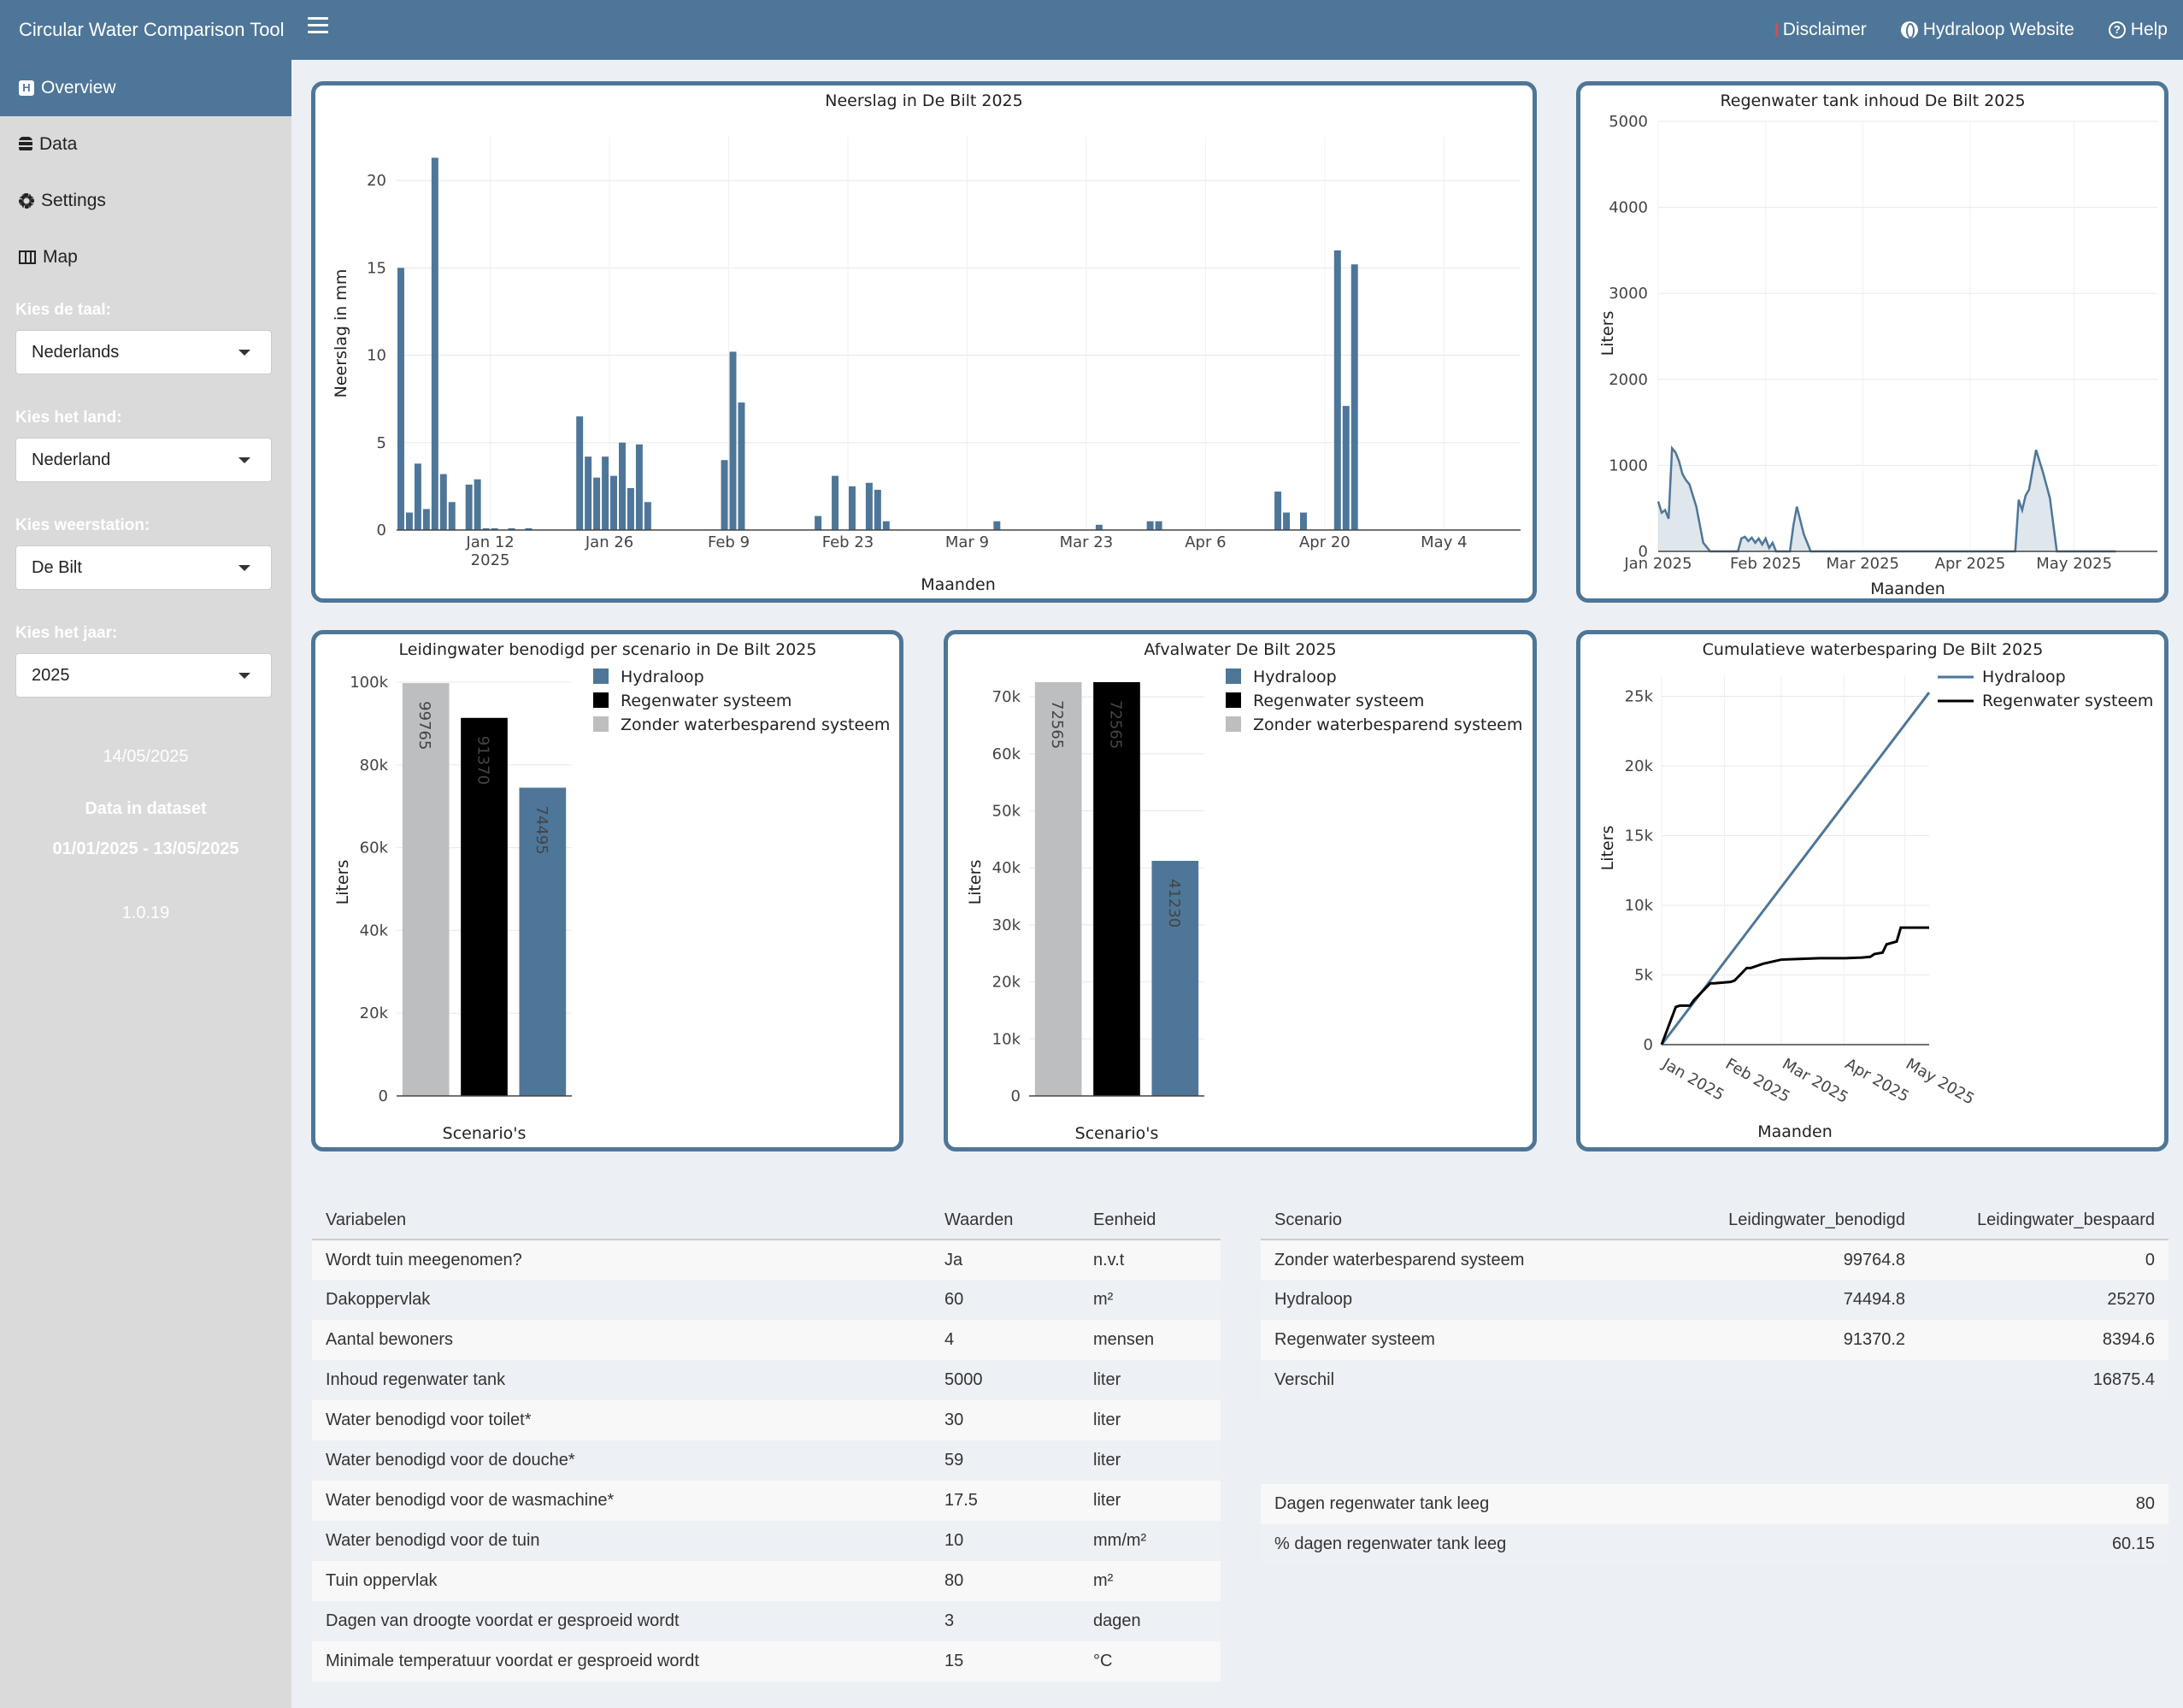 The width and height of the screenshot is (2183, 1708). I want to click on table-cell: 15, so click(1005, 1661).